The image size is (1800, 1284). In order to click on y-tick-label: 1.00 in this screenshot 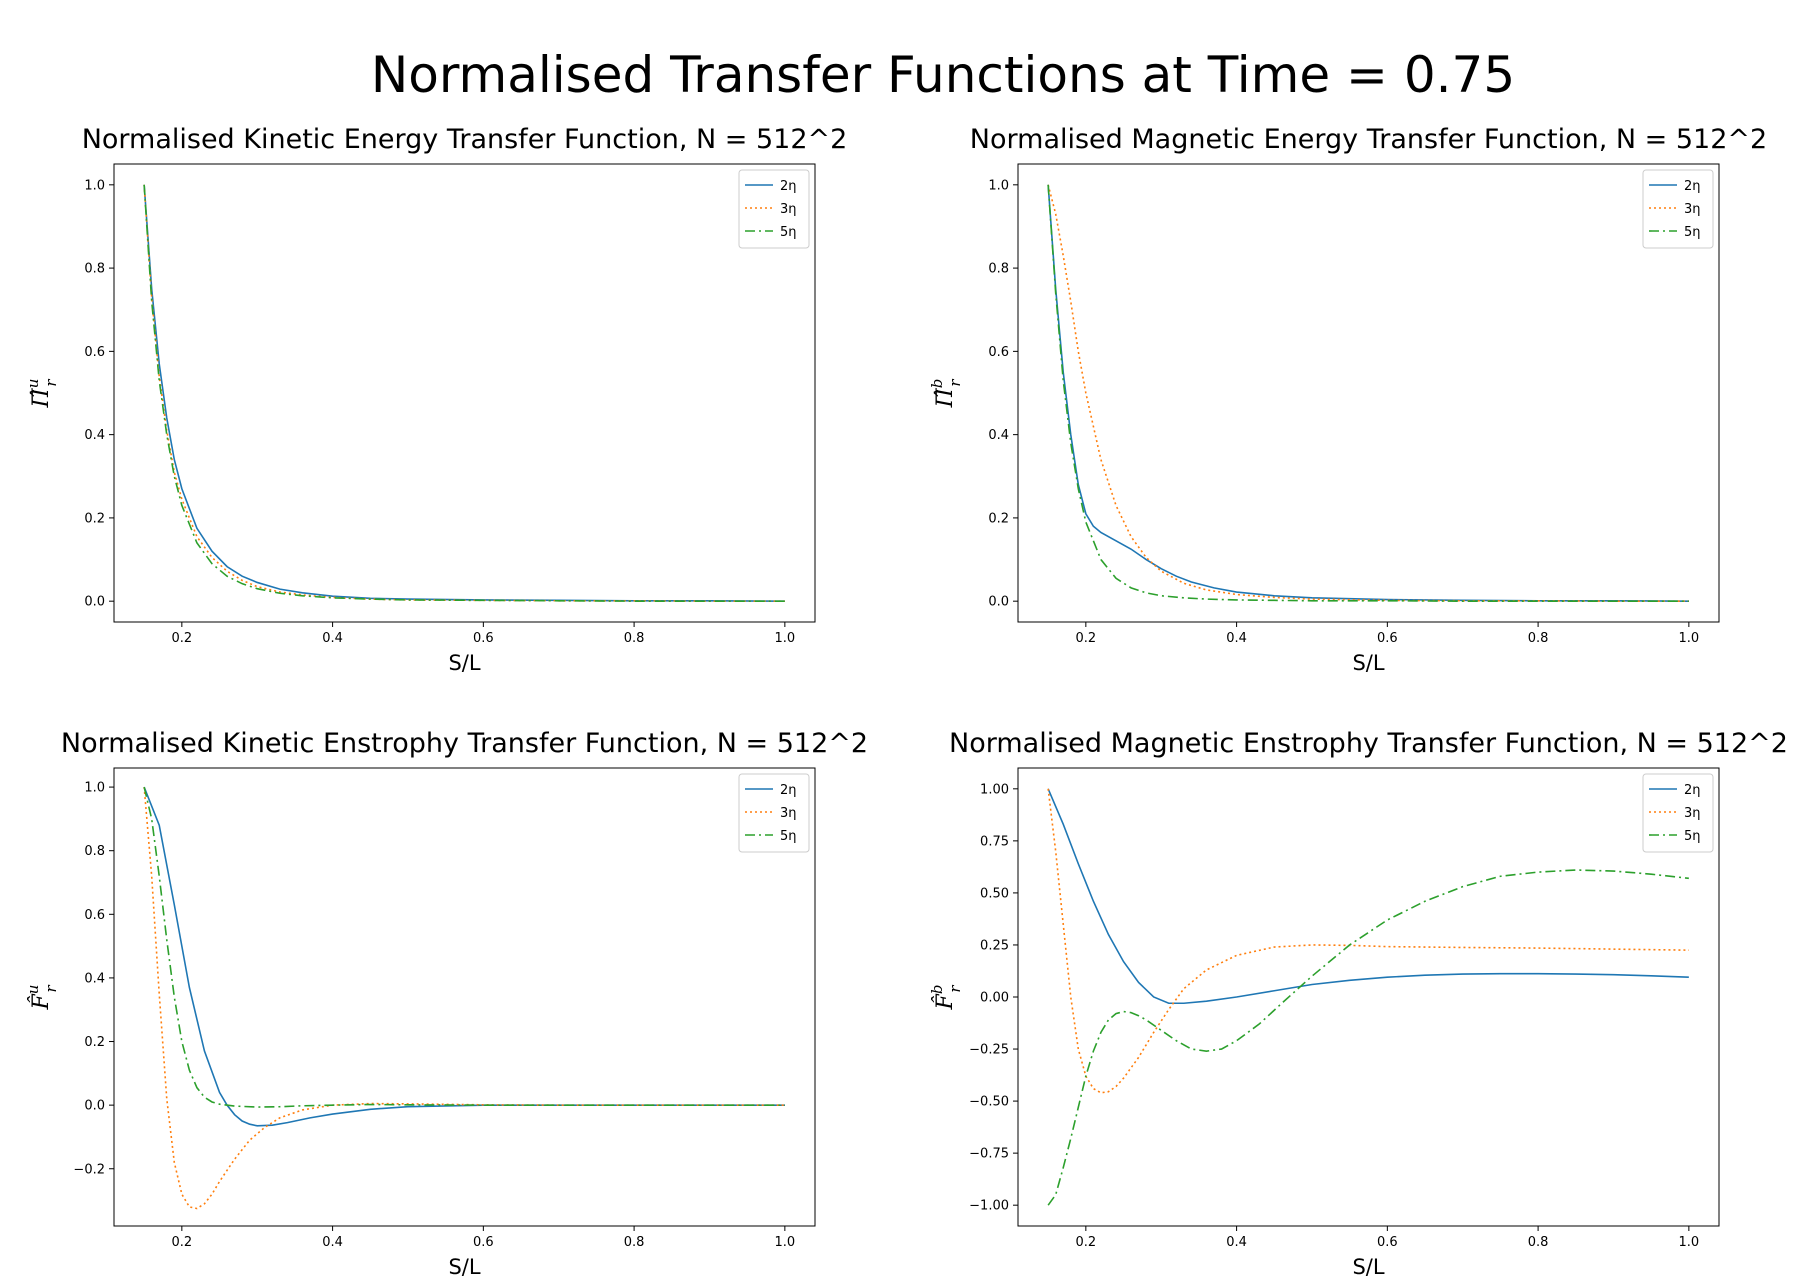, I will do `click(994, 789)`.